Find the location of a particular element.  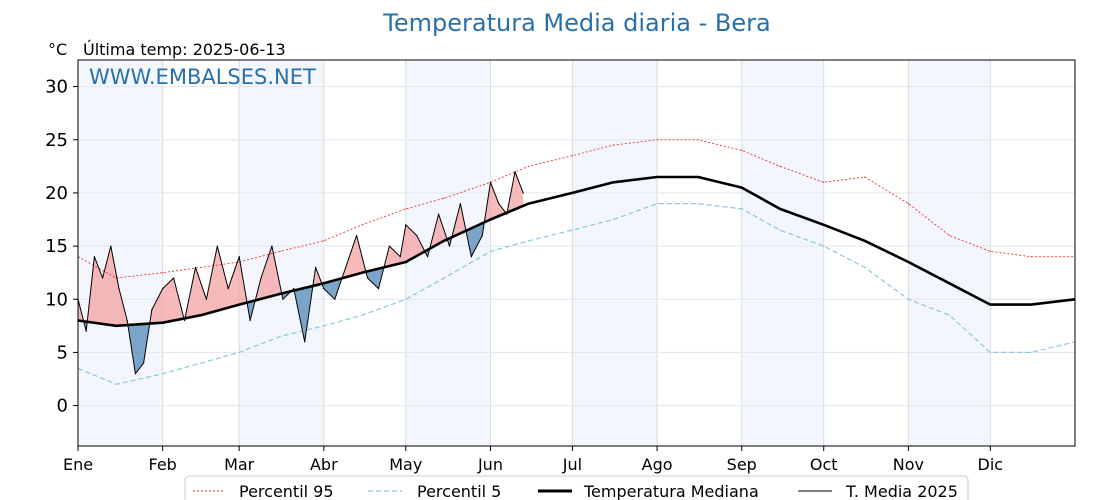

x-axis-ticks: Ene Feb Mar Abr May Jun Jul Ago Sep Oct Nov Dic is located at coordinates (533, 460).